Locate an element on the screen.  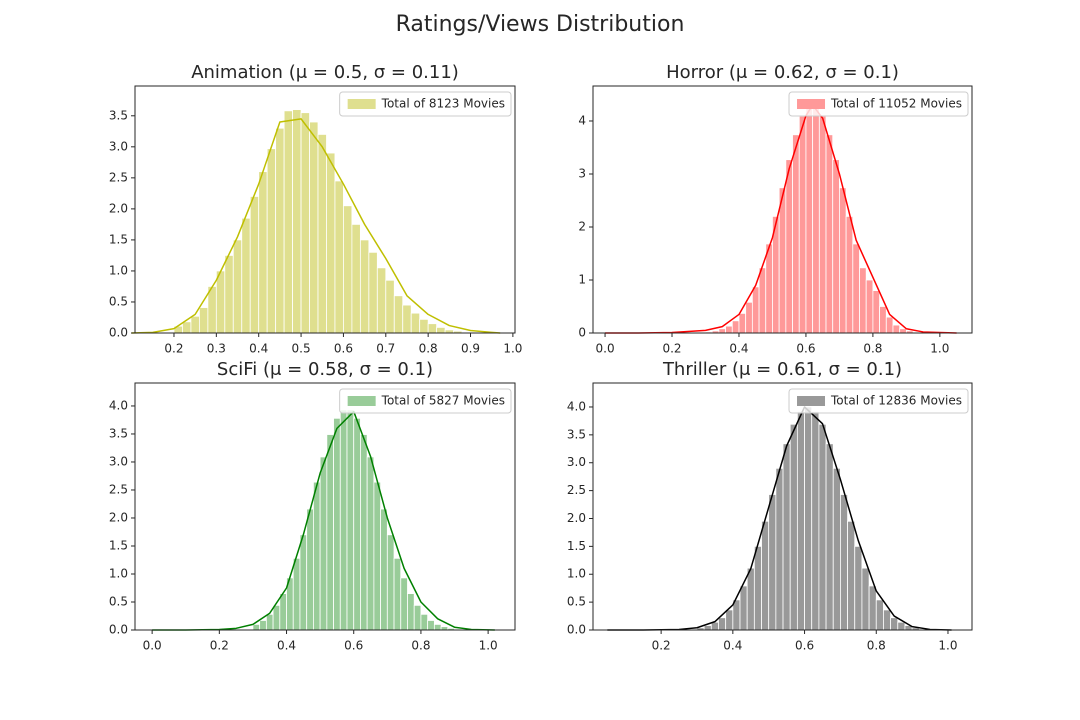
axes-title: Horror (μ = 0.62, σ = 0.1) is located at coordinates (782, 72).